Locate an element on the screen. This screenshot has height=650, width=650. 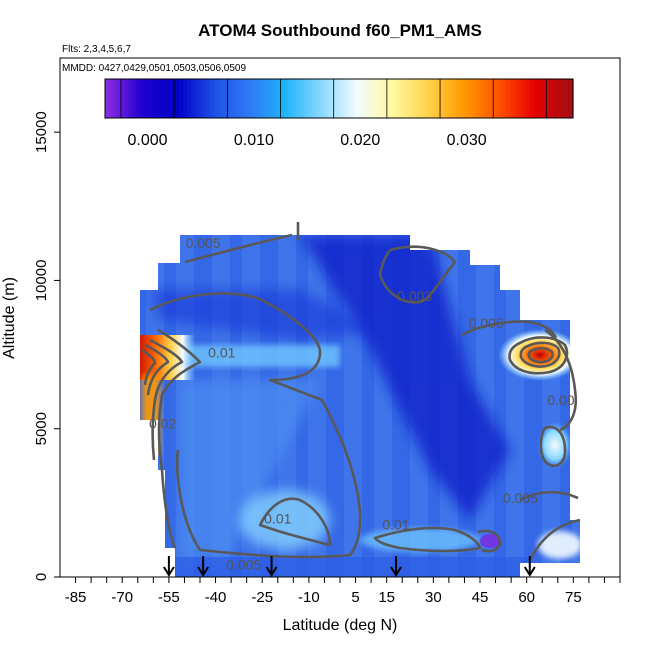
y-tick-label: 15000 is located at coordinates (41, 132).